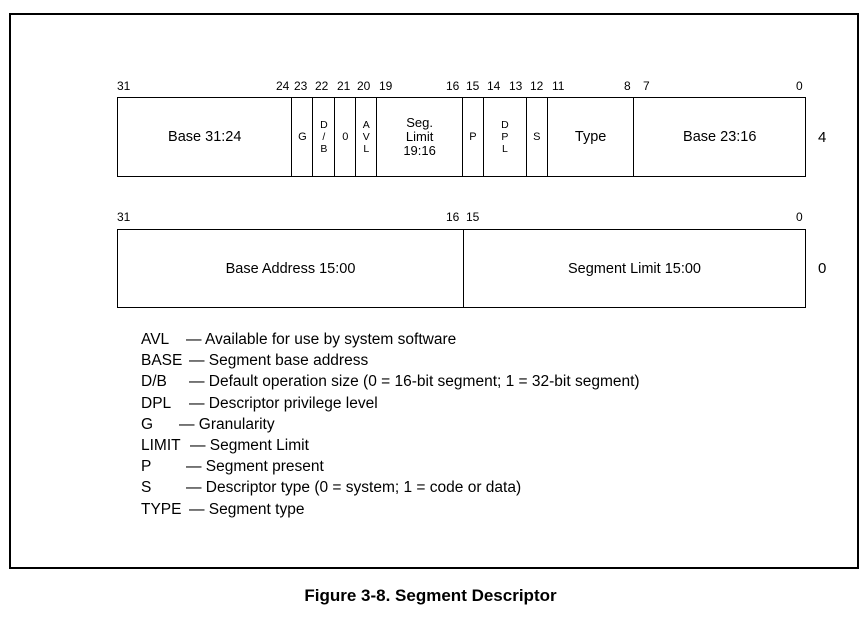 The image size is (861, 625). I want to click on field-type: Type, so click(591, 137).